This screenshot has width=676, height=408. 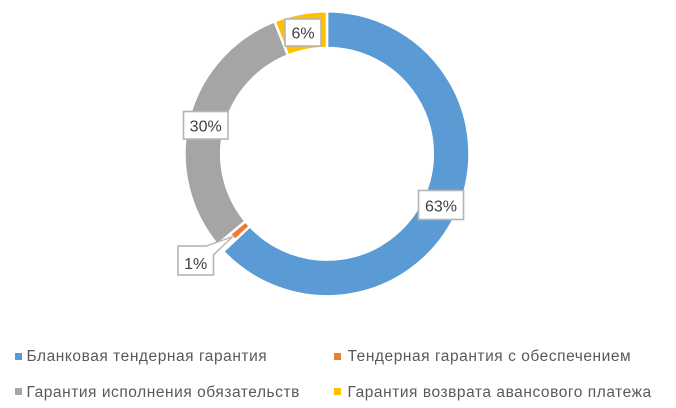 I want to click on svg-text: 6%, so click(x=302, y=34).